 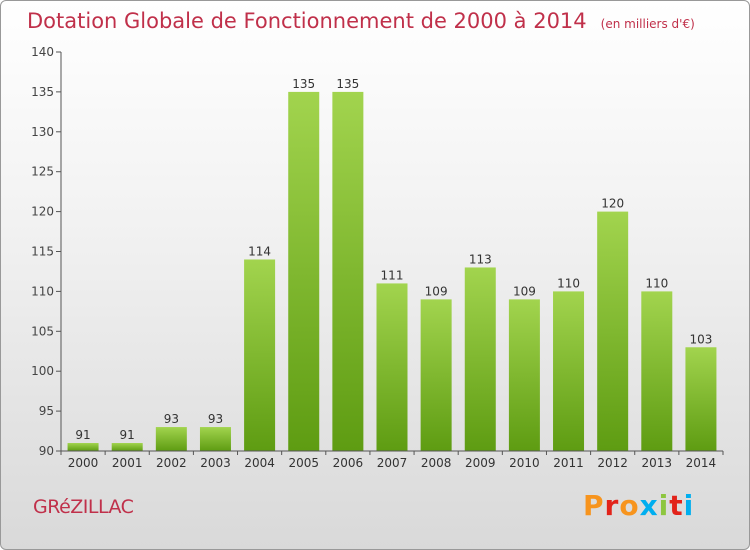 What do you see at coordinates (259, 251) in the screenshot?
I see `bar-value-label: 114` at bounding box center [259, 251].